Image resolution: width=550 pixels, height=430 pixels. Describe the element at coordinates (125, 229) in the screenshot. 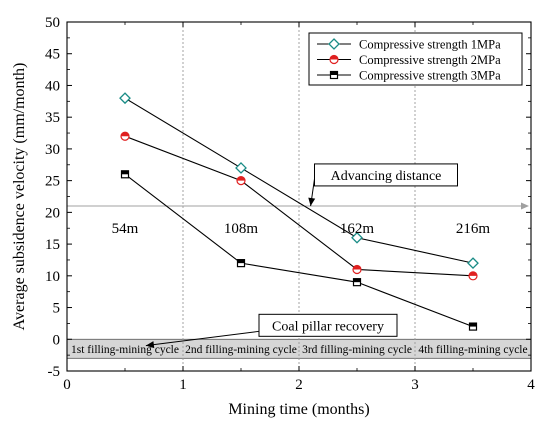

I see `distance-label: 54m` at that location.